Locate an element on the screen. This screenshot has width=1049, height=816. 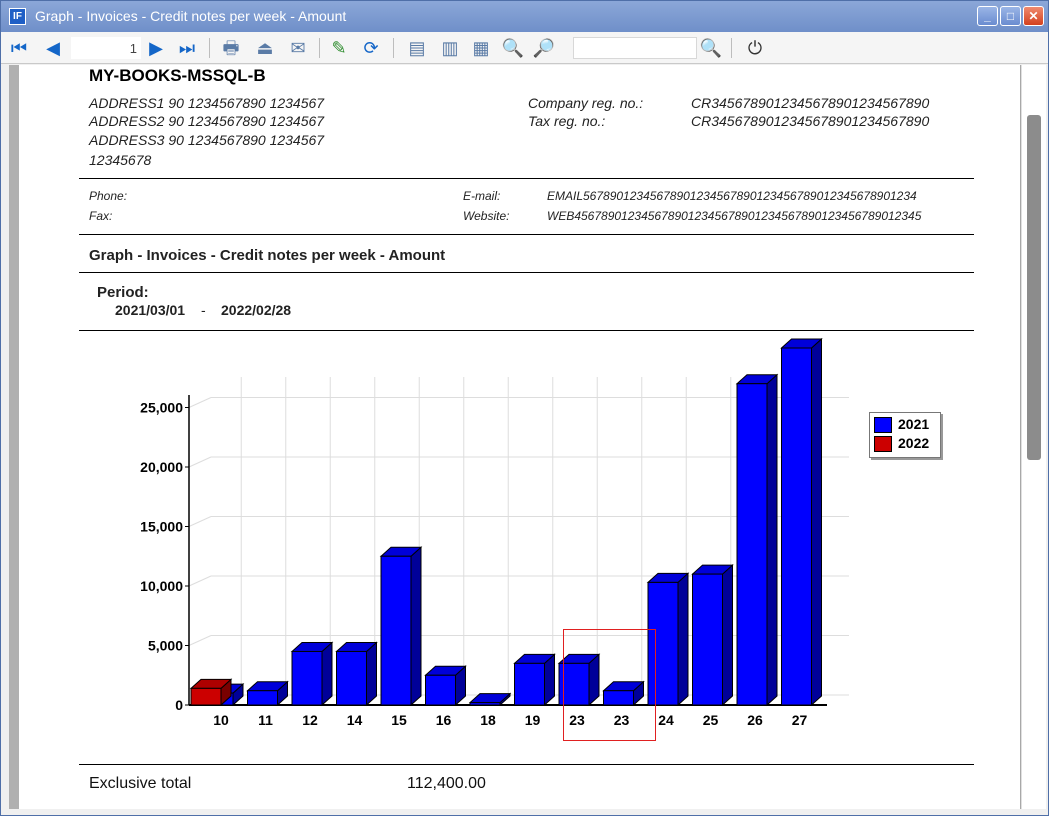
highlight-box is located at coordinates (609, 685).